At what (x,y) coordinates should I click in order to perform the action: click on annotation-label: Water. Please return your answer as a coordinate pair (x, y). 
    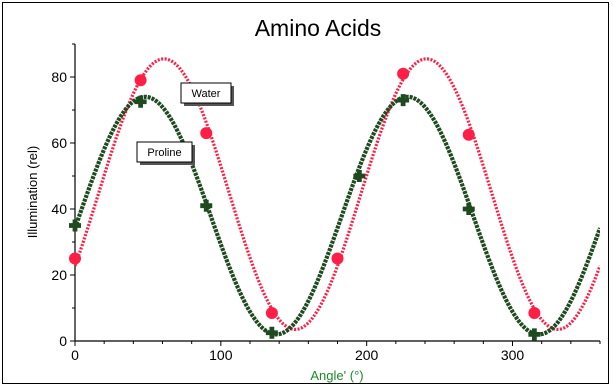
    Looking at the image, I should click on (206, 94).